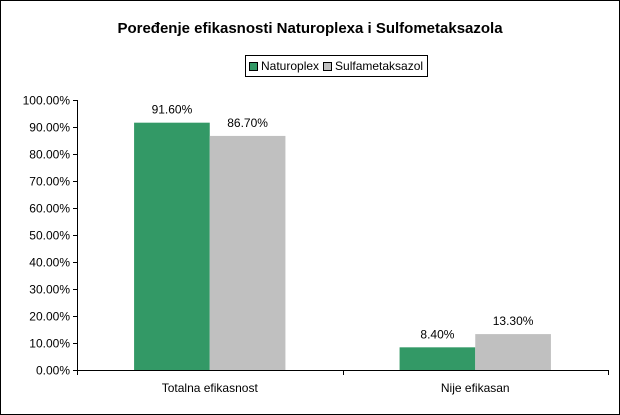 The width and height of the screenshot is (620, 415). I want to click on y-tick-label: 80.00%, so click(49, 155).